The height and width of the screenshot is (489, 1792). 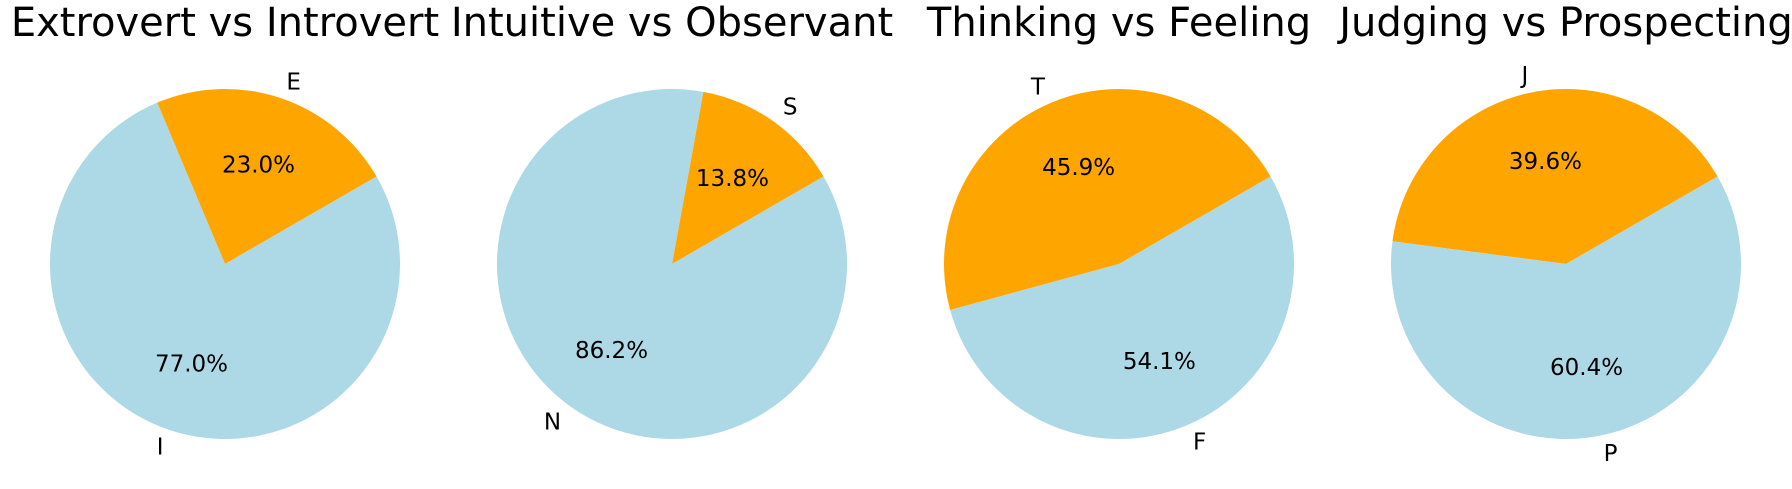 I want to click on slice-label: E, so click(x=293, y=83).